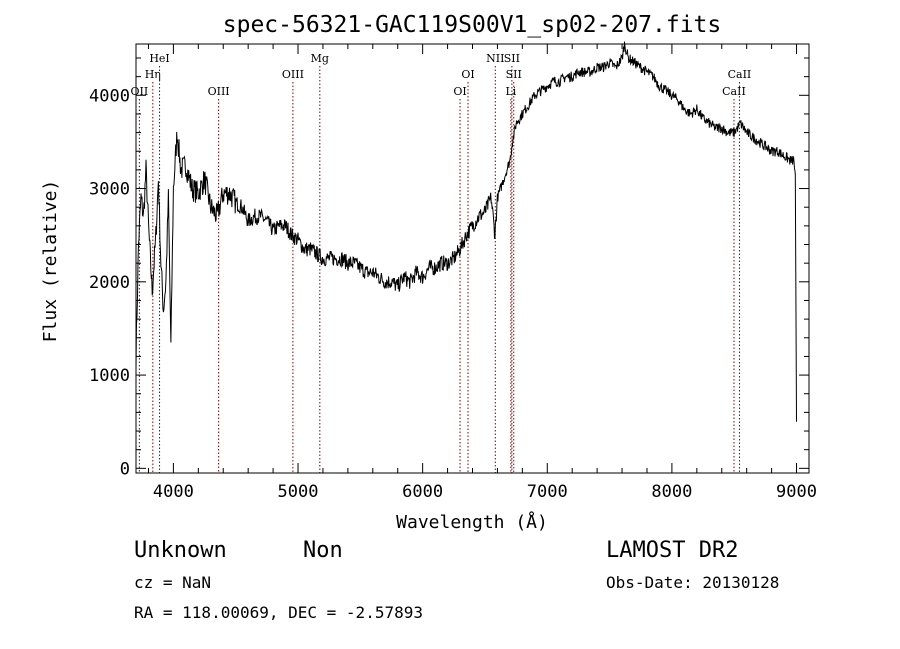 The width and height of the screenshot is (900, 649). Describe the element at coordinates (298, 492) in the screenshot. I see `x-tick-label: 5000` at that location.